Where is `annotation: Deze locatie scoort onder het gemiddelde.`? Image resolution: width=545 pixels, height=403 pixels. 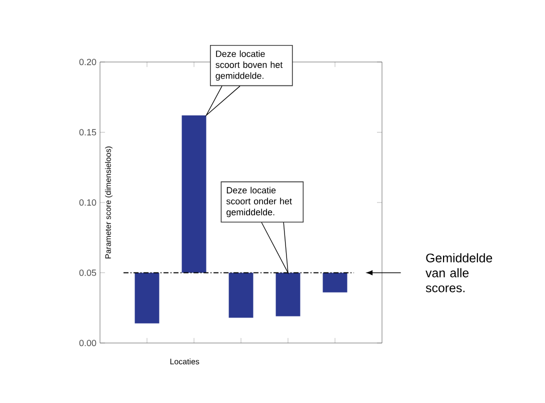 annotation: Deze locatie scoort onder het gemiddelde. is located at coordinates (259, 202).